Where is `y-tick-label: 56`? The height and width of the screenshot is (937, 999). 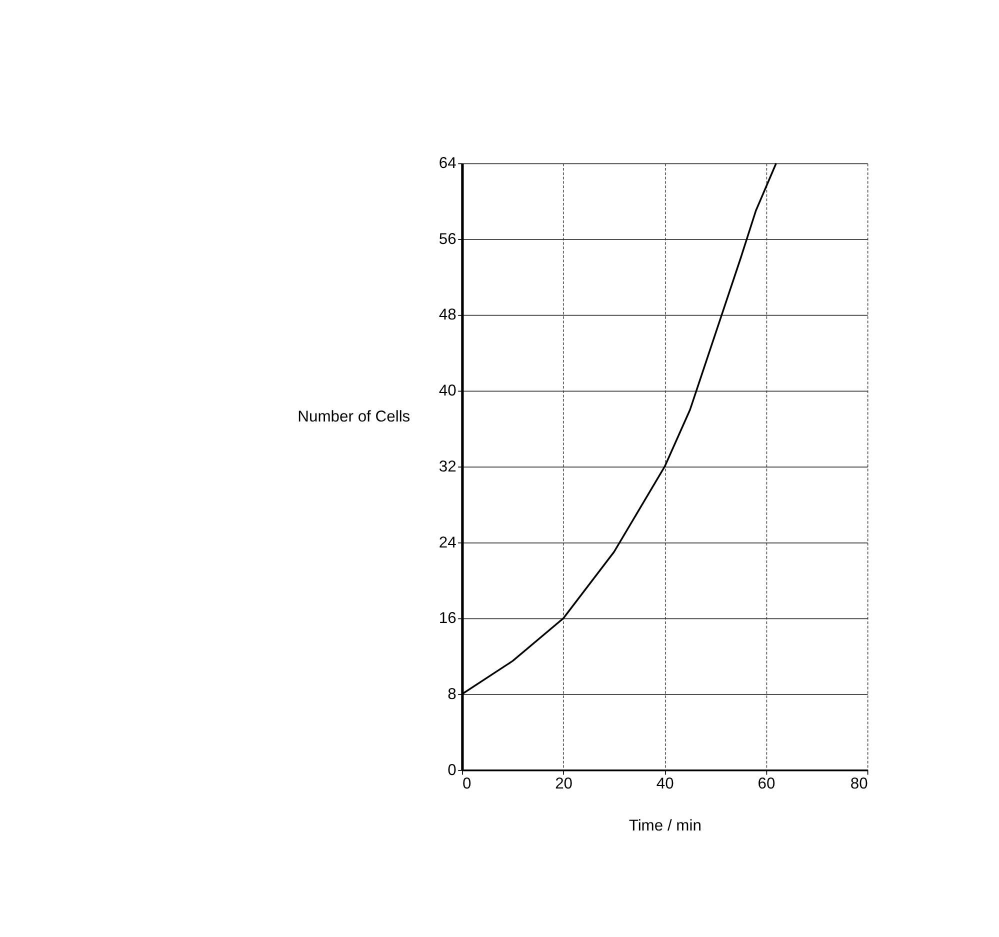
y-tick-label: 56 is located at coordinates (447, 239).